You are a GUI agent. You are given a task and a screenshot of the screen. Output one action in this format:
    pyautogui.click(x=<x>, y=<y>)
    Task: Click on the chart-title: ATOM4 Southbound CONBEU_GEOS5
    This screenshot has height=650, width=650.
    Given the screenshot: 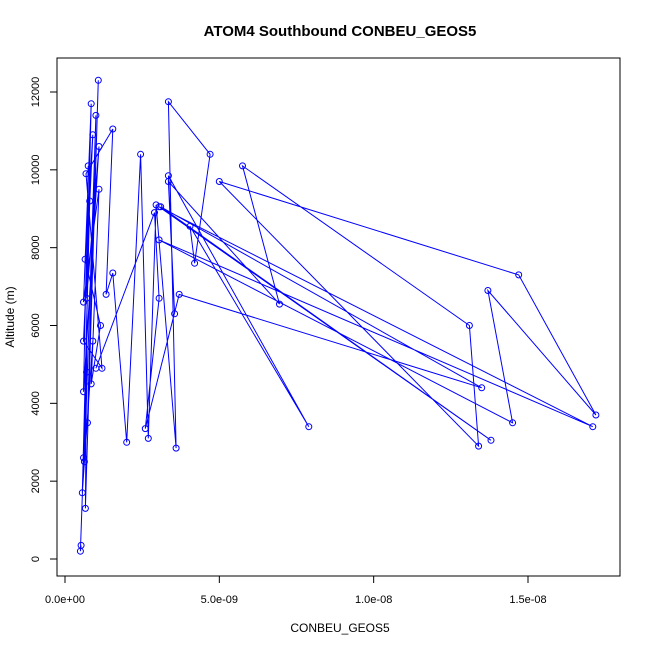 What is the action you would take?
    pyautogui.click(x=340, y=31)
    